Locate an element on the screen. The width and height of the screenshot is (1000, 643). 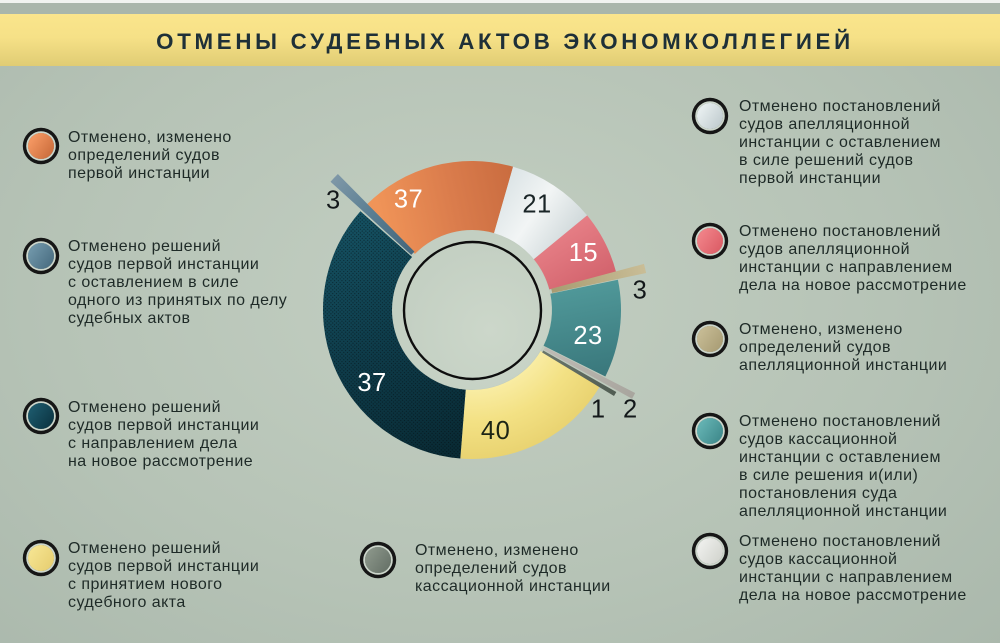
svg-text: 2 is located at coordinates (630, 410).